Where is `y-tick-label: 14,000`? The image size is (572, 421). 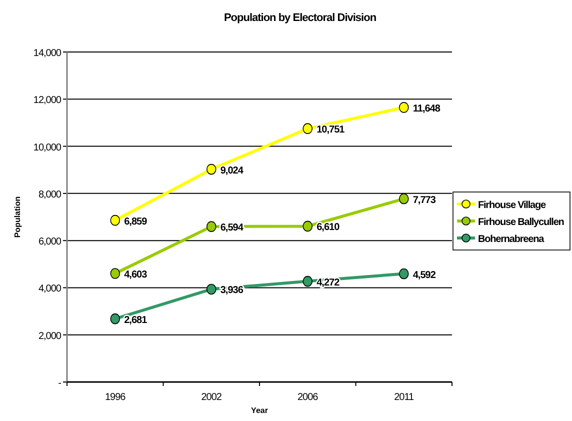 y-tick-label: 14,000 is located at coordinates (47, 53).